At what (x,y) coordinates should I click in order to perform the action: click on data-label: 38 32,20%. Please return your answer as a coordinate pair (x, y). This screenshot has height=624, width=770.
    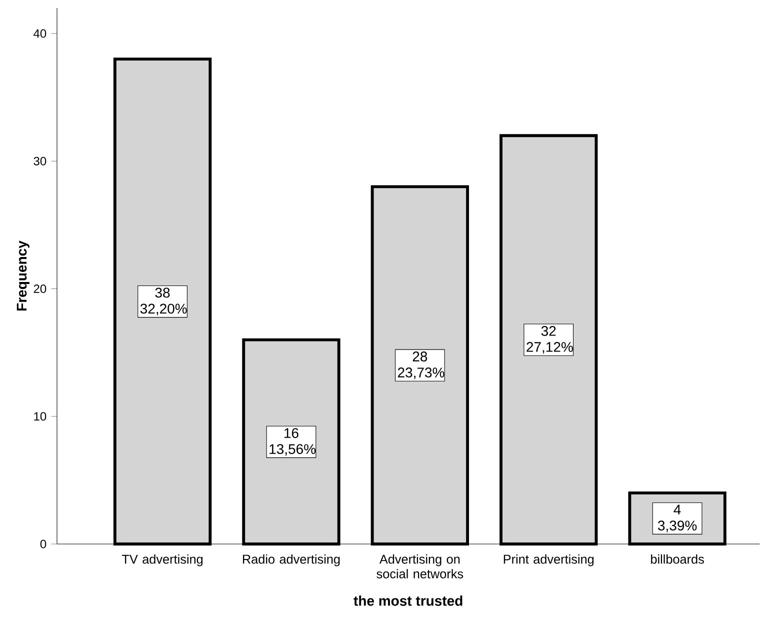
    Looking at the image, I should click on (163, 302).